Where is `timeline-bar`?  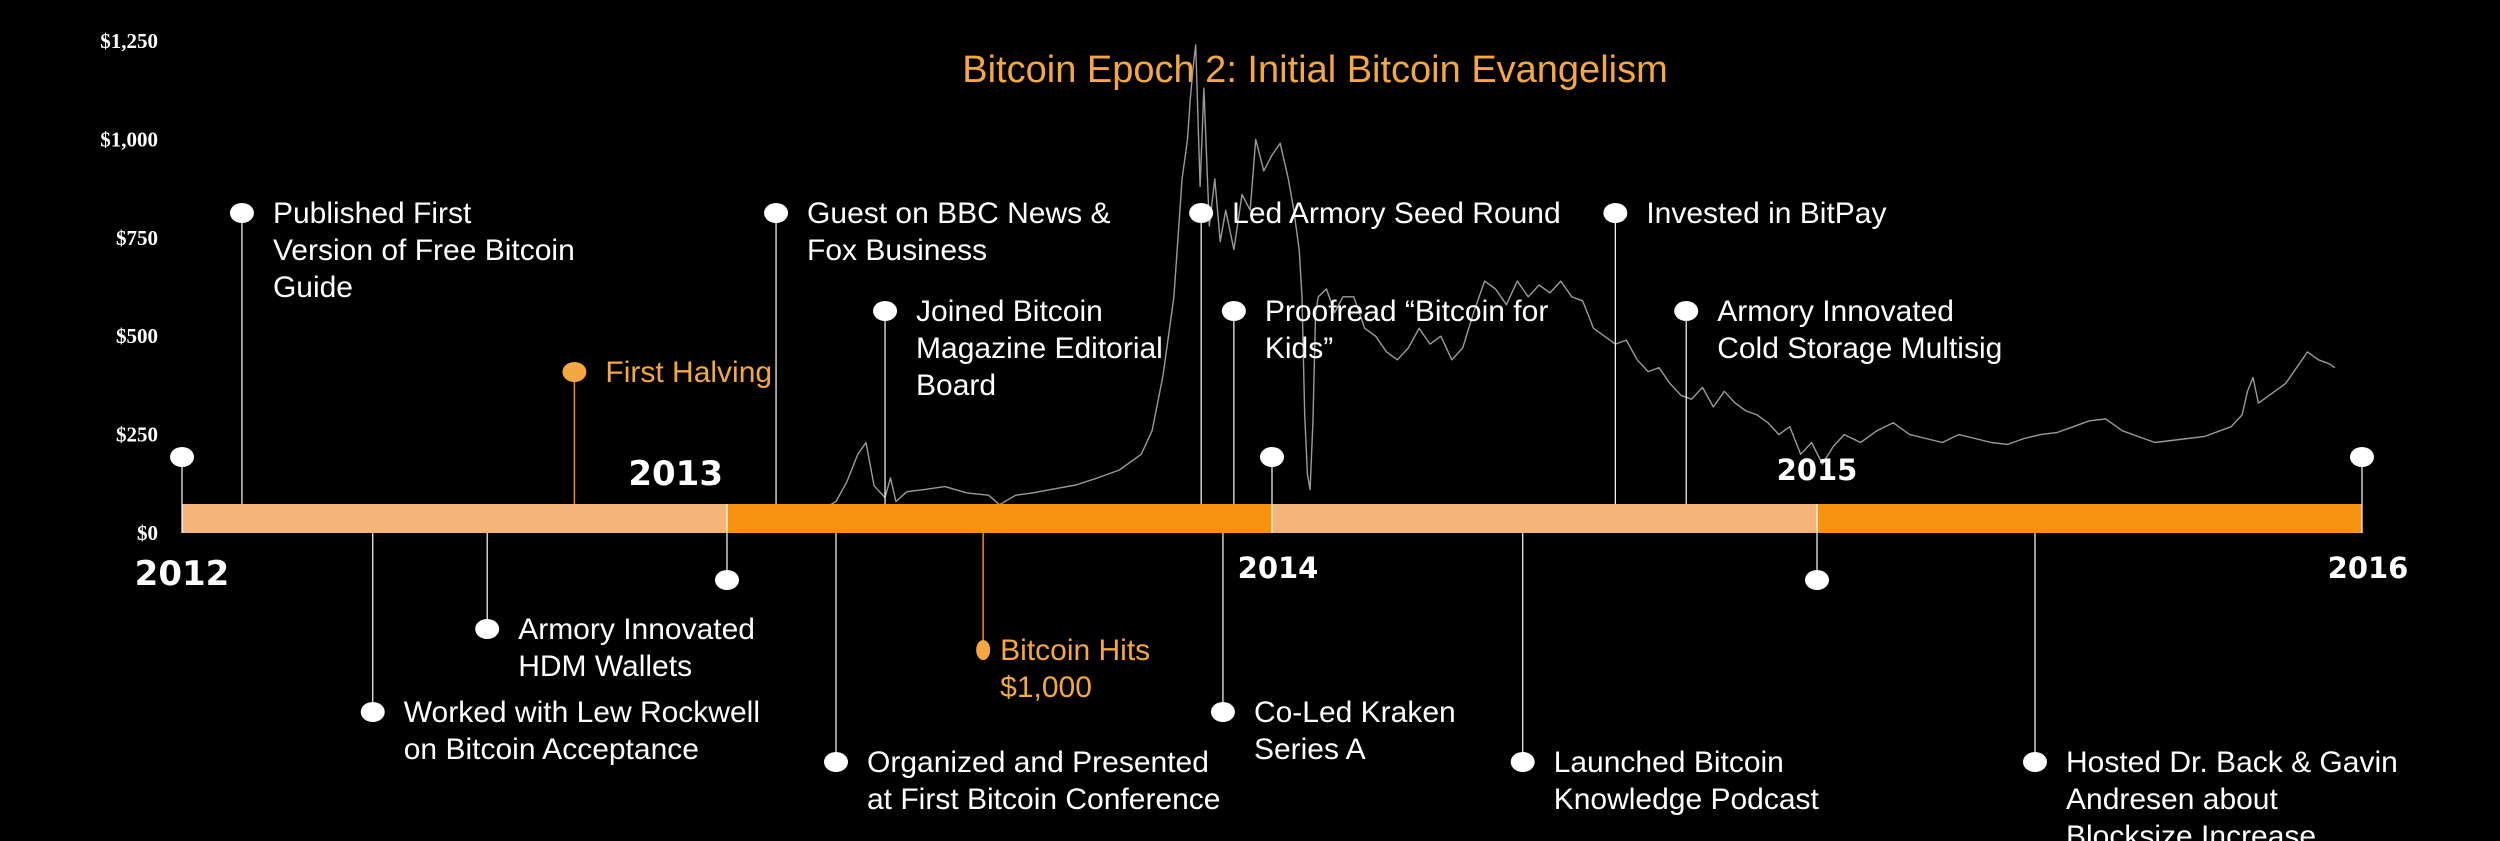 timeline-bar is located at coordinates (1272, 518).